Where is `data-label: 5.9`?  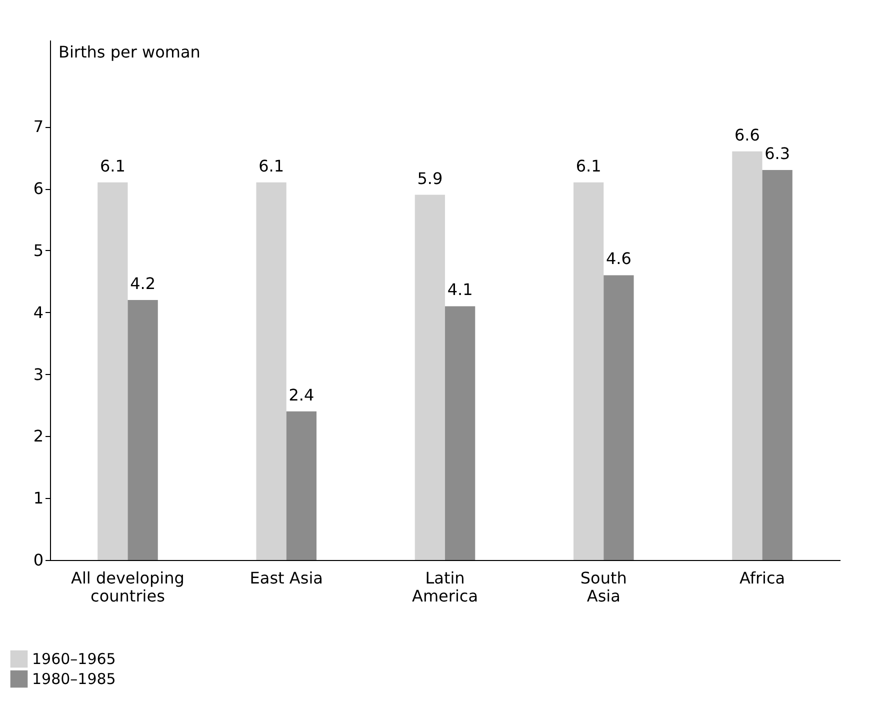 data-label: 5.9 is located at coordinates (430, 178).